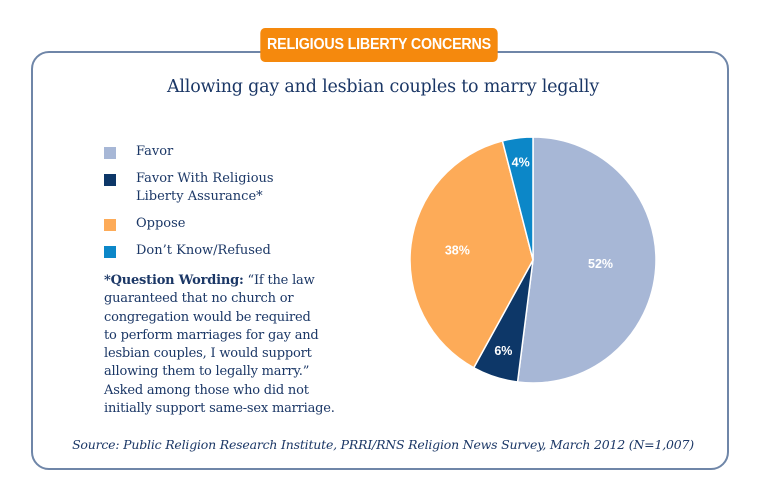  What do you see at coordinates (600, 264) in the screenshot?
I see `slice-data-label: 52%` at bounding box center [600, 264].